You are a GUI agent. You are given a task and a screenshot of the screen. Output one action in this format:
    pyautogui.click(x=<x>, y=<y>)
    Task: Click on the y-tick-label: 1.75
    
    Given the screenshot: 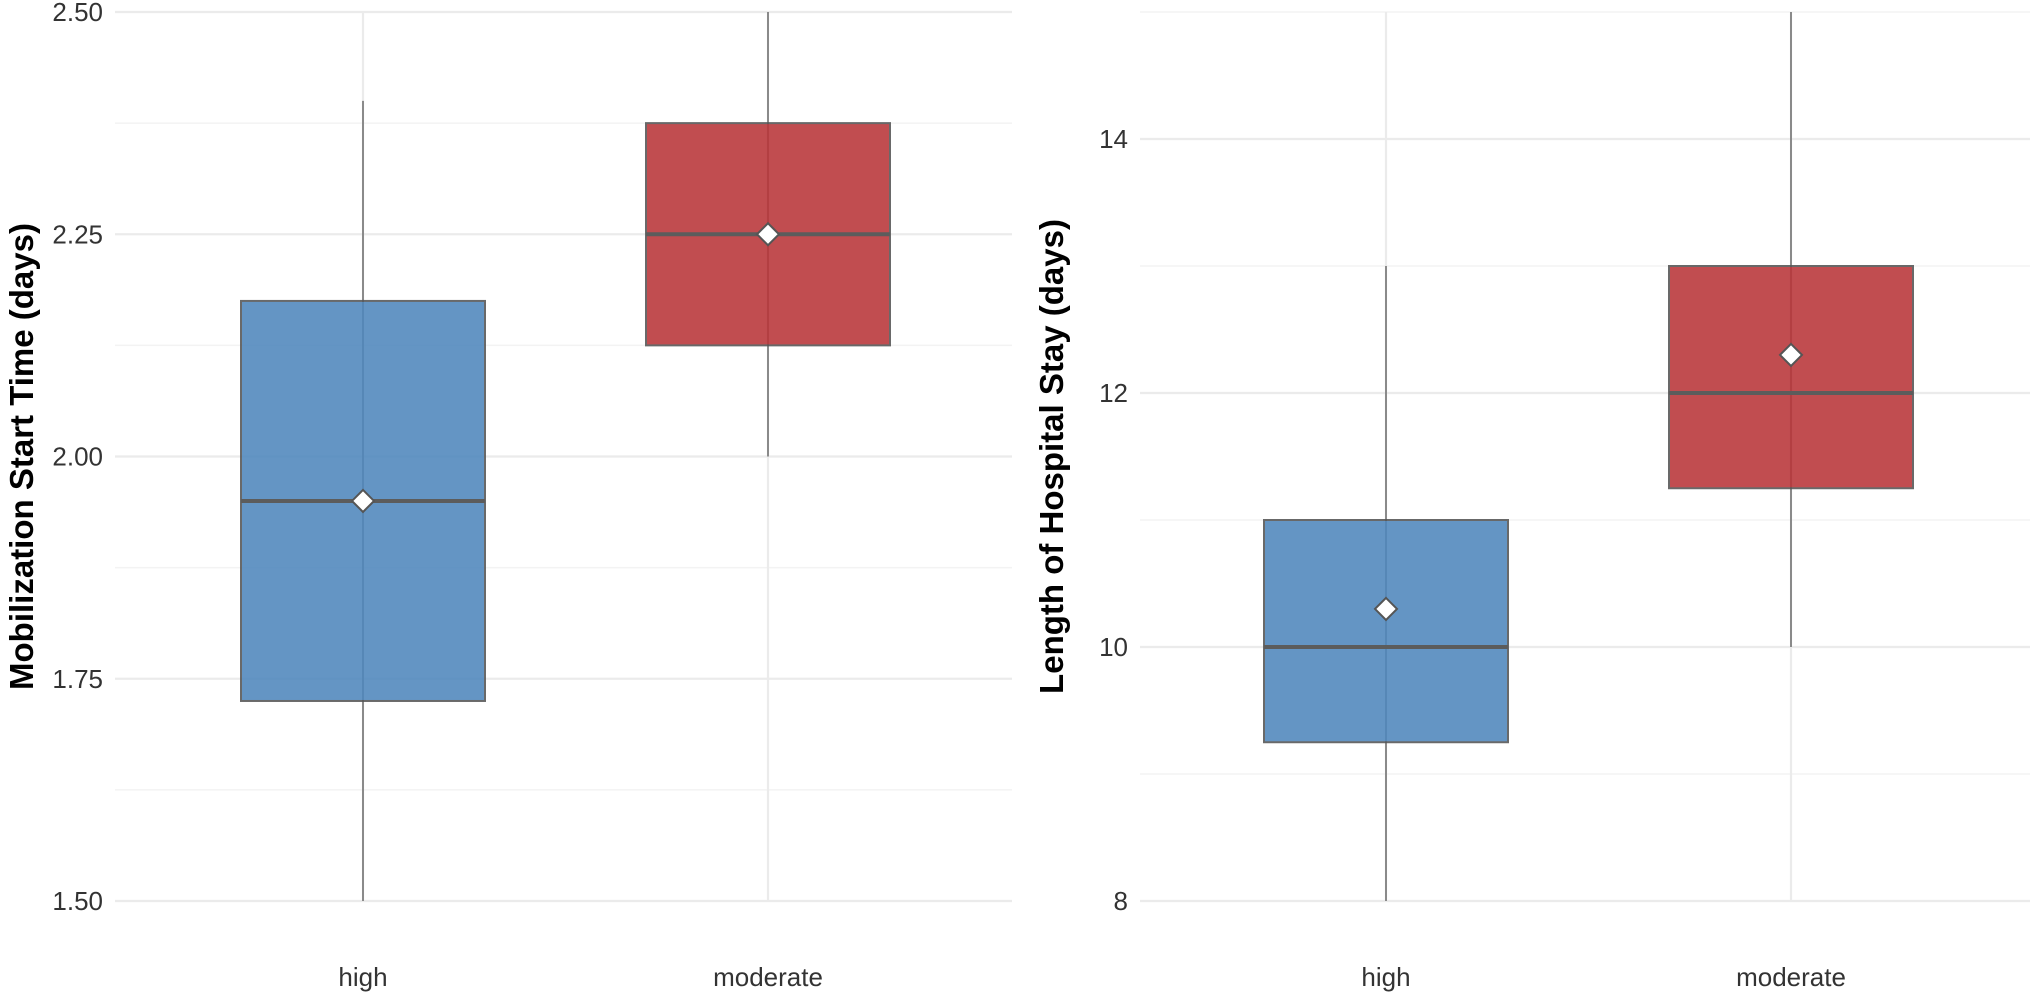 What is the action you would take?
    pyautogui.click(x=77, y=679)
    